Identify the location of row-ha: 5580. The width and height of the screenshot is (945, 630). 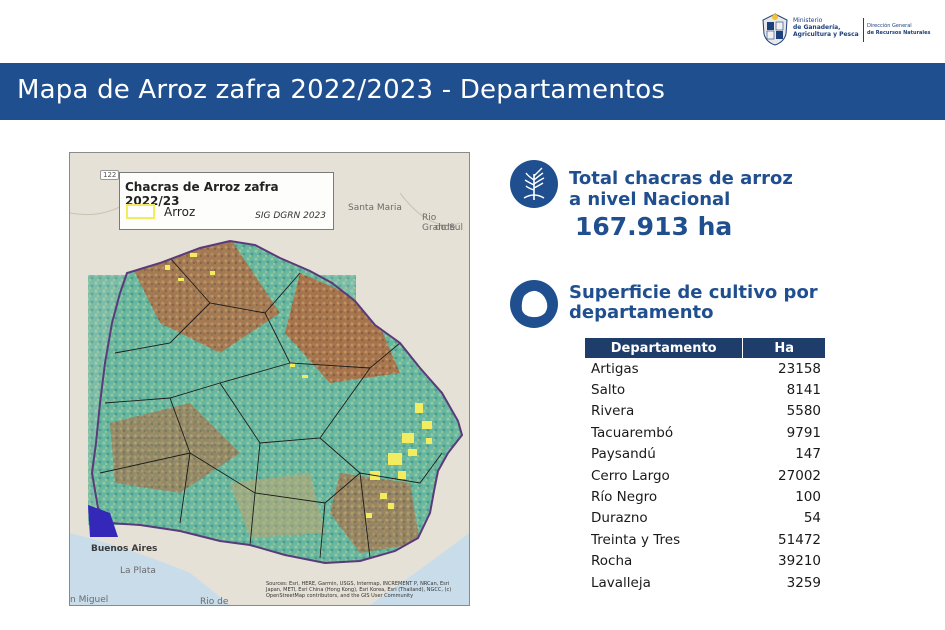
(803, 411).